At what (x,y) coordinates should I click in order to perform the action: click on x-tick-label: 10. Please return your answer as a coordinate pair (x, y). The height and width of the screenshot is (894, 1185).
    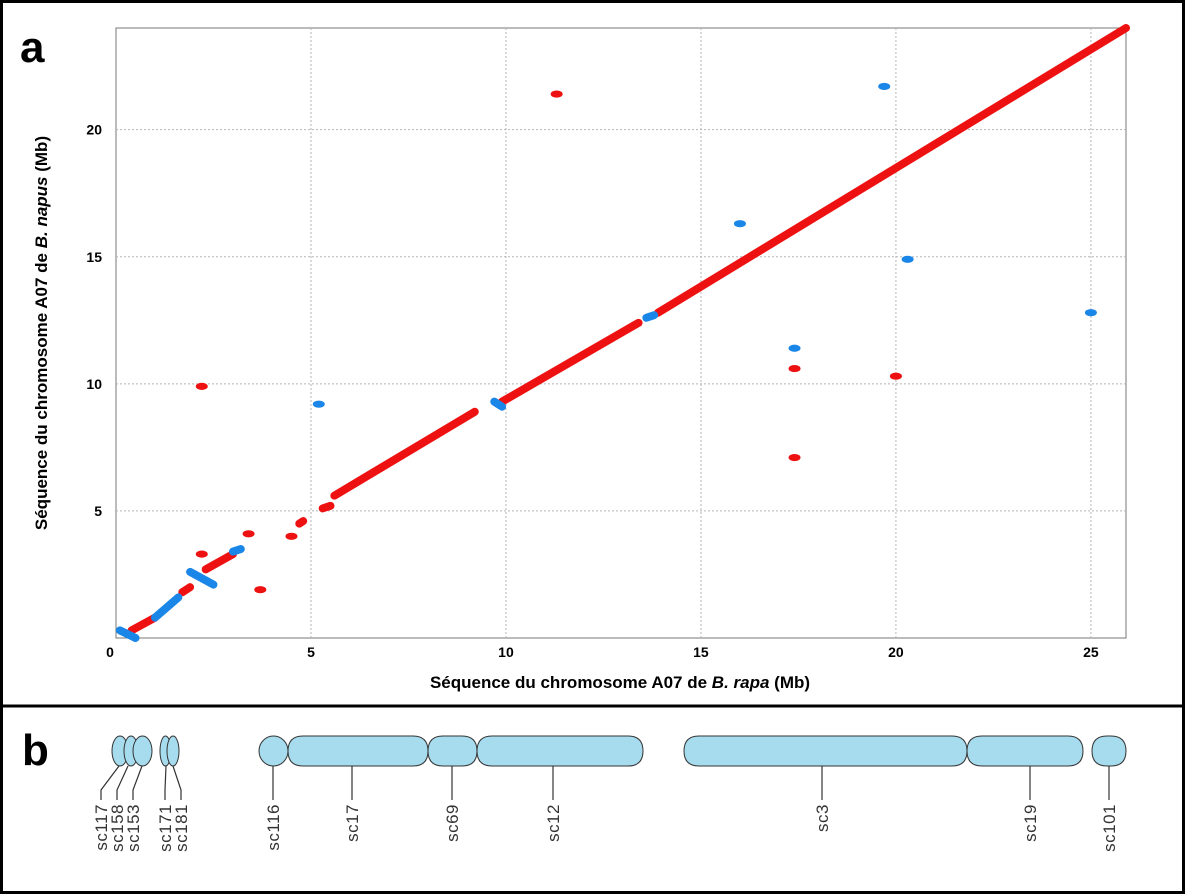
    Looking at the image, I should click on (506, 652).